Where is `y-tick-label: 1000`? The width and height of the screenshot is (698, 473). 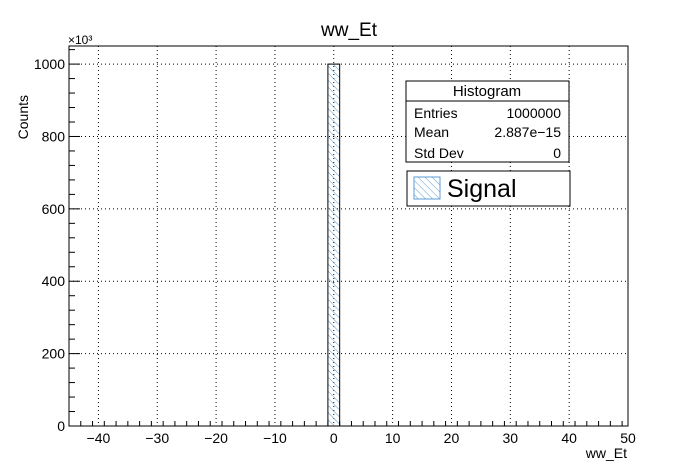 y-tick-label: 1000 is located at coordinates (49, 64).